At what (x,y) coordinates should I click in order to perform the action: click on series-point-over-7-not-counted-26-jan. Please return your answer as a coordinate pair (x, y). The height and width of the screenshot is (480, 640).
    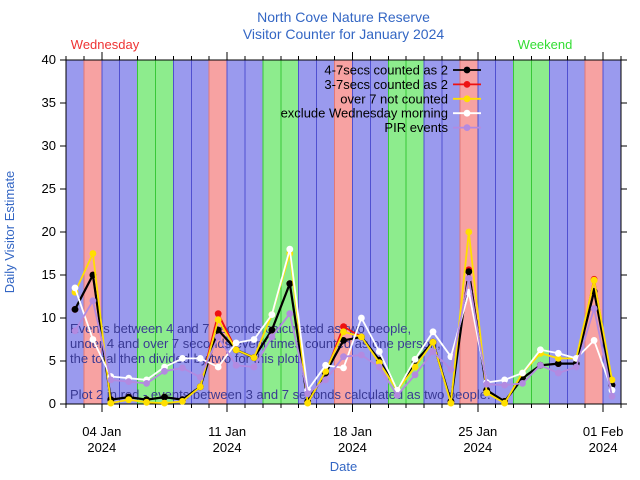
    Looking at the image, I should click on (504, 403).